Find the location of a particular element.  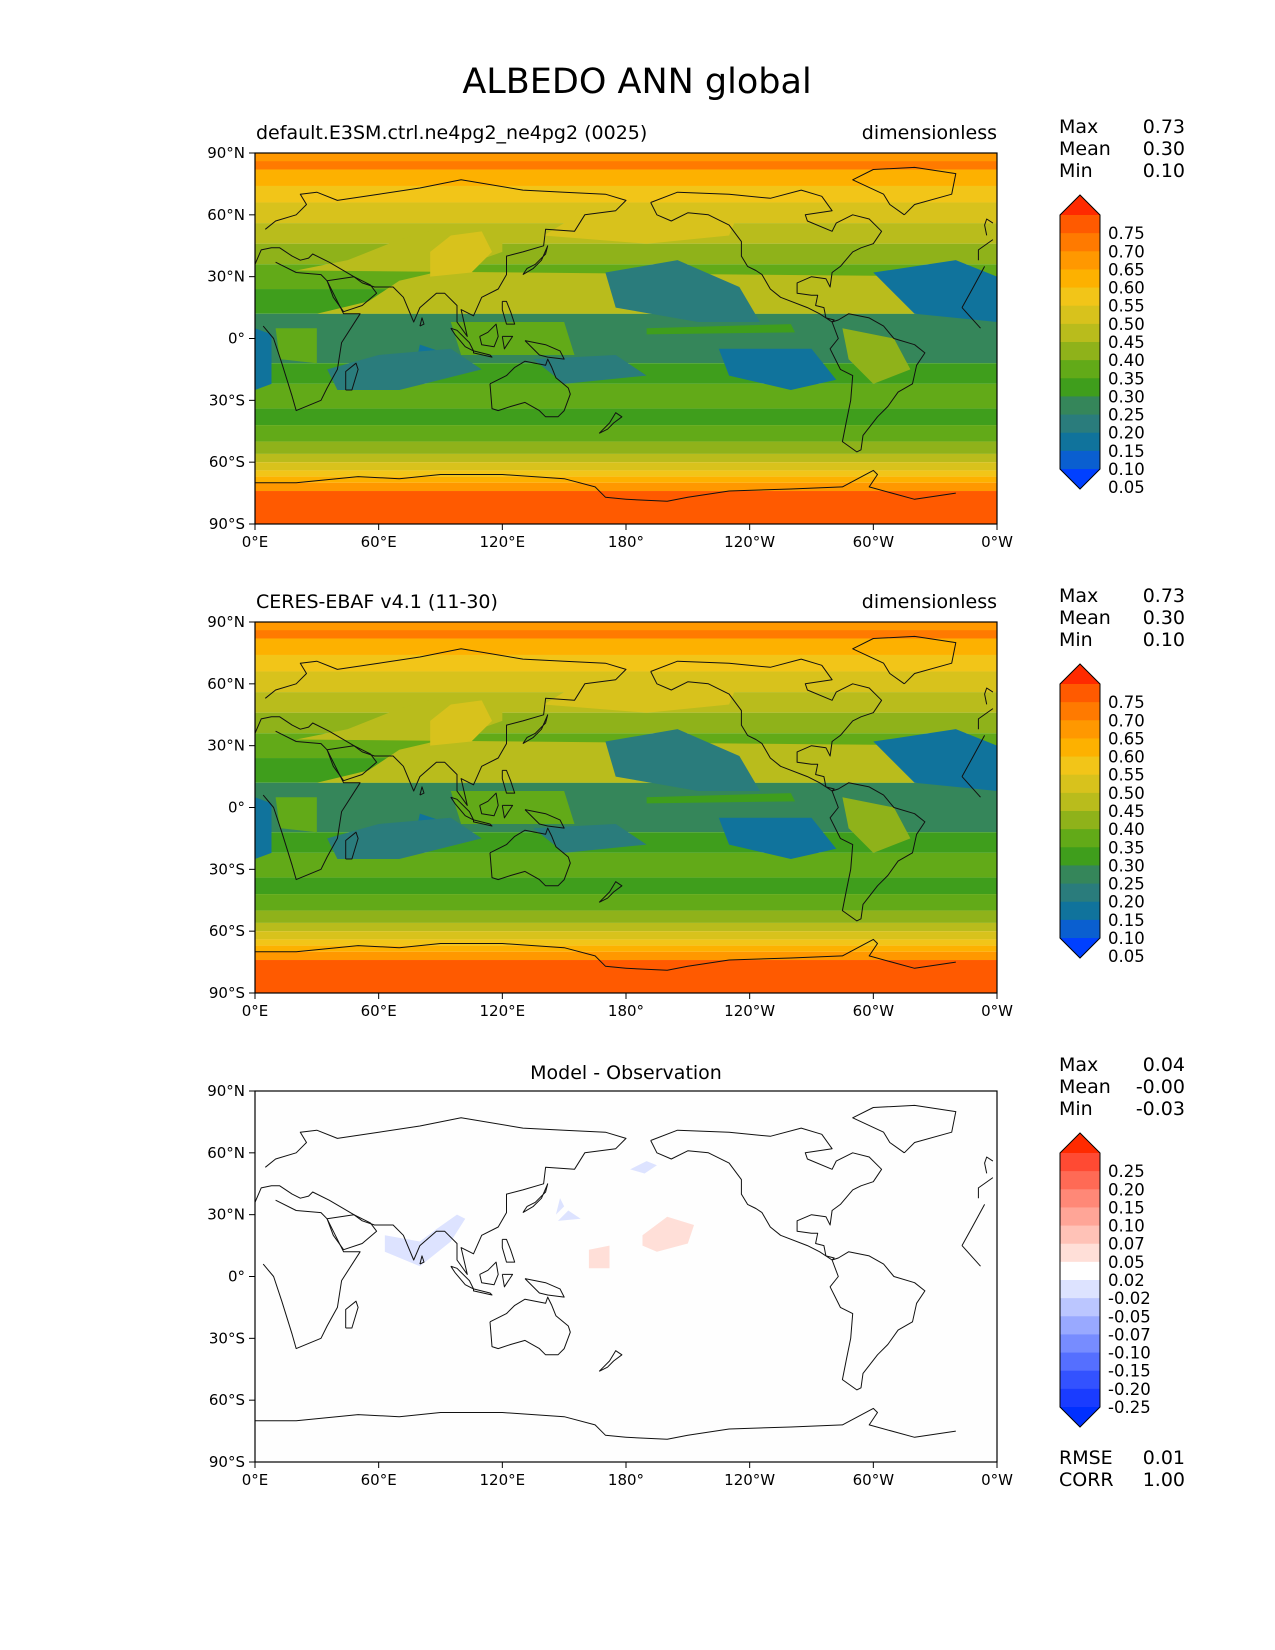

y-tick-label: 90°S is located at coordinates (227, 524).